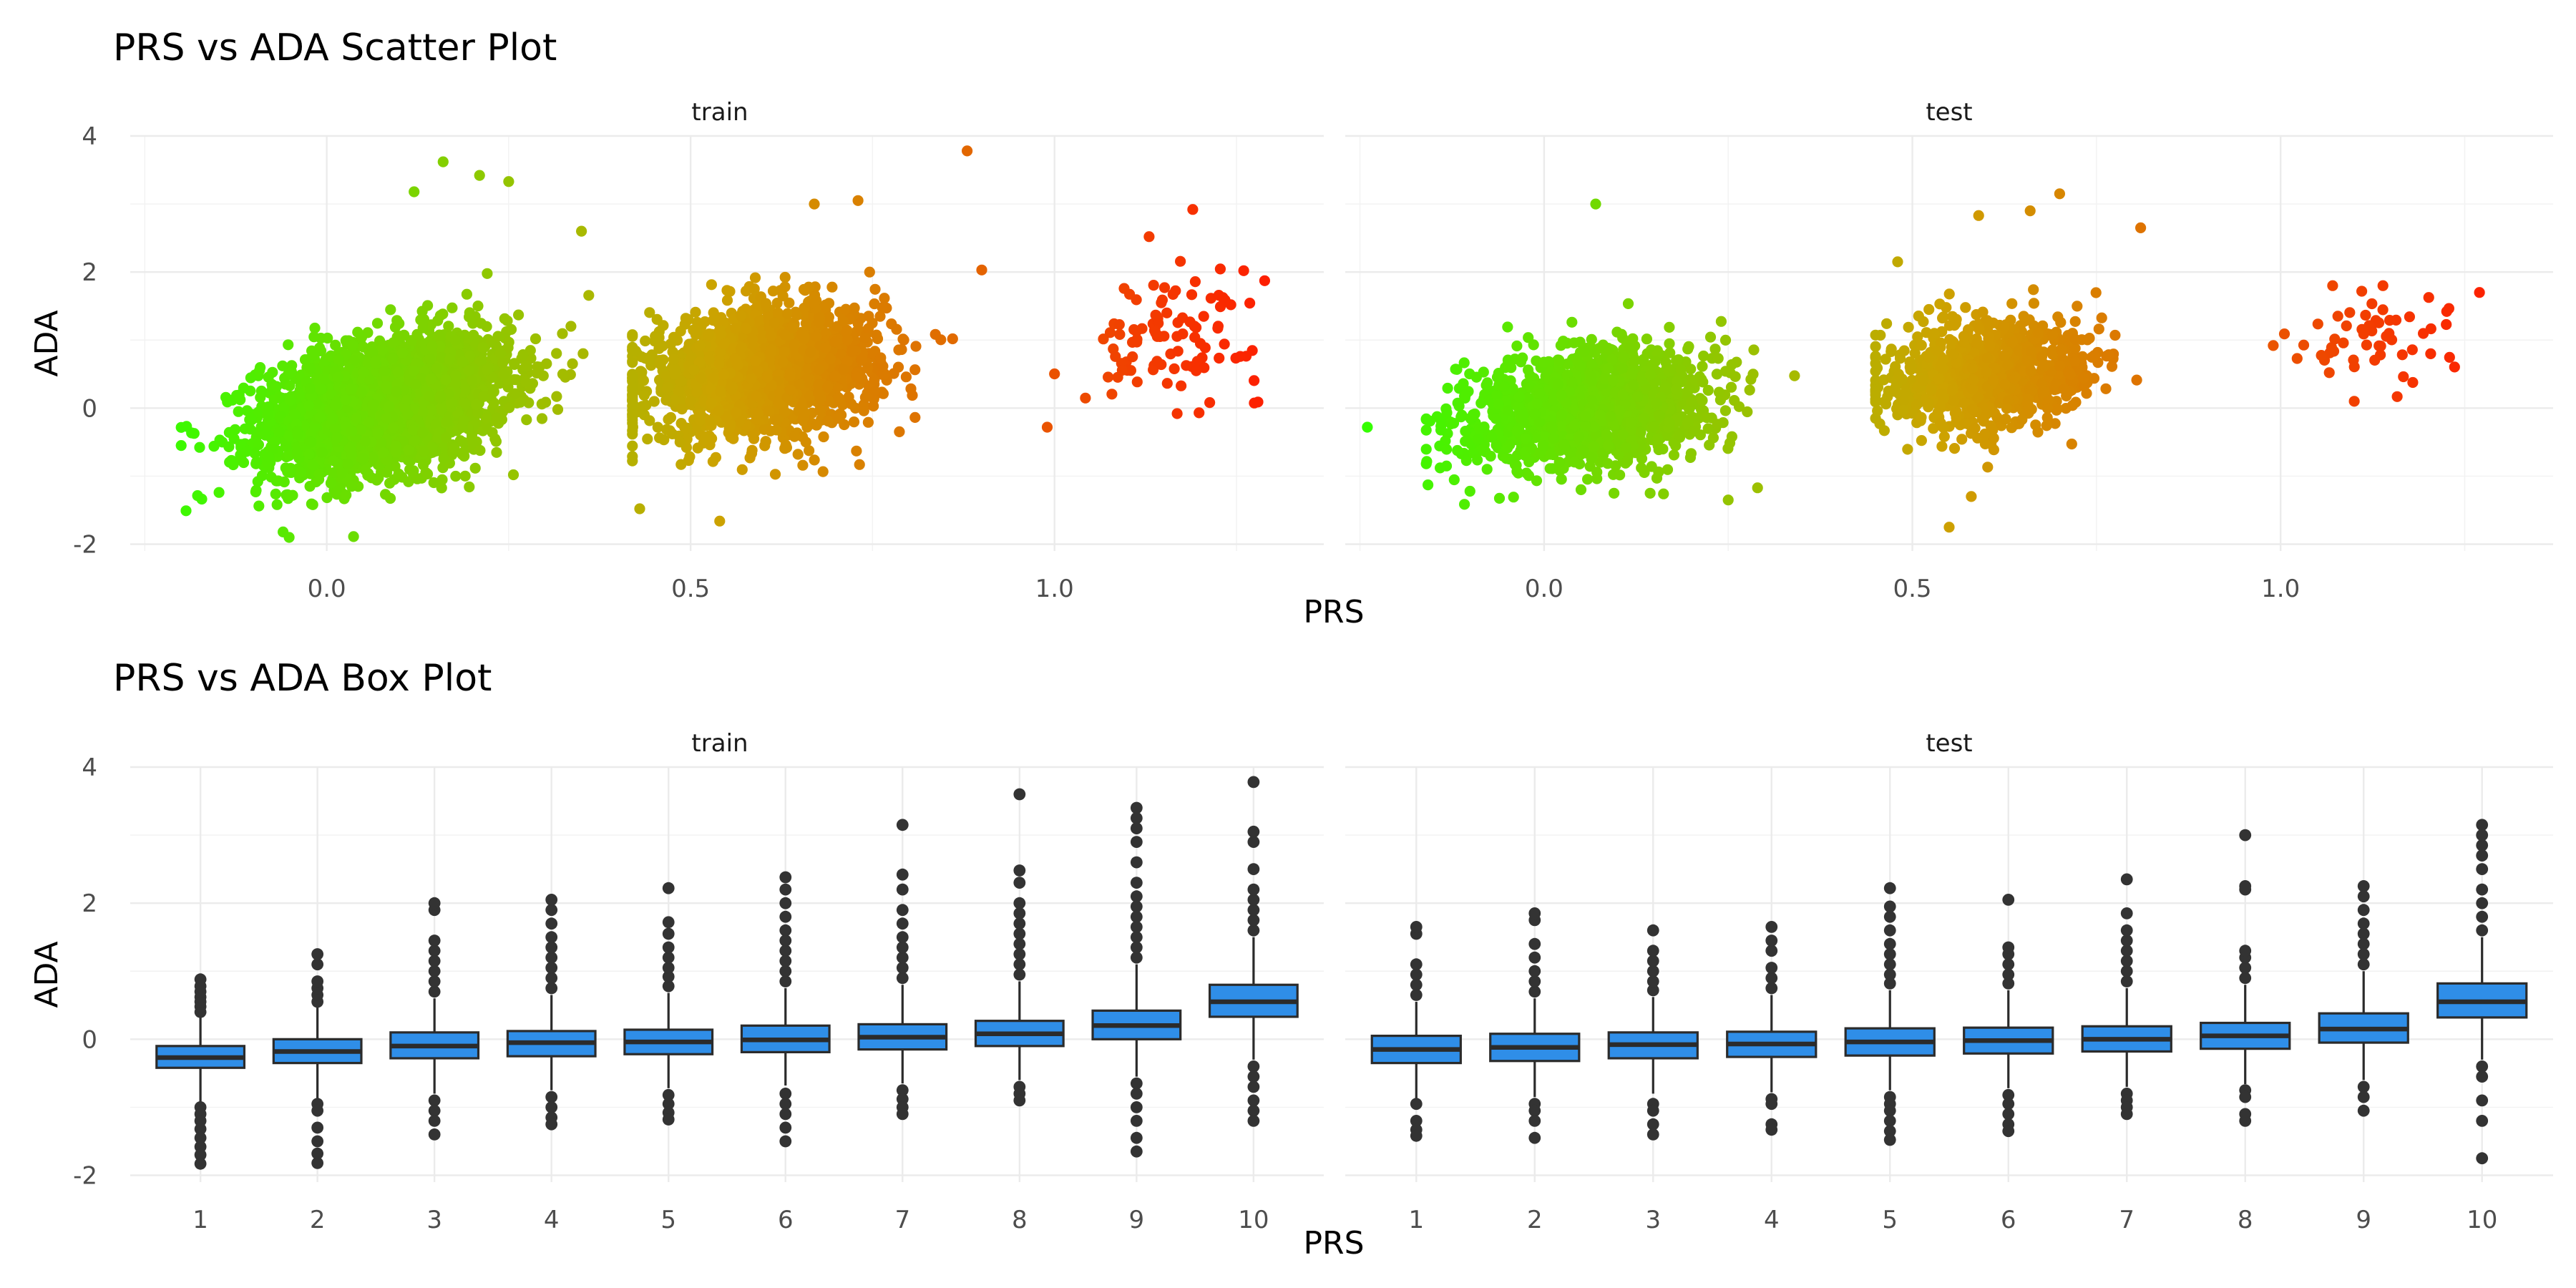 The height and width of the screenshot is (1288, 2576). Describe the element at coordinates (1949, 112) in the screenshot. I see `scatter-strip-label-test: test` at that location.